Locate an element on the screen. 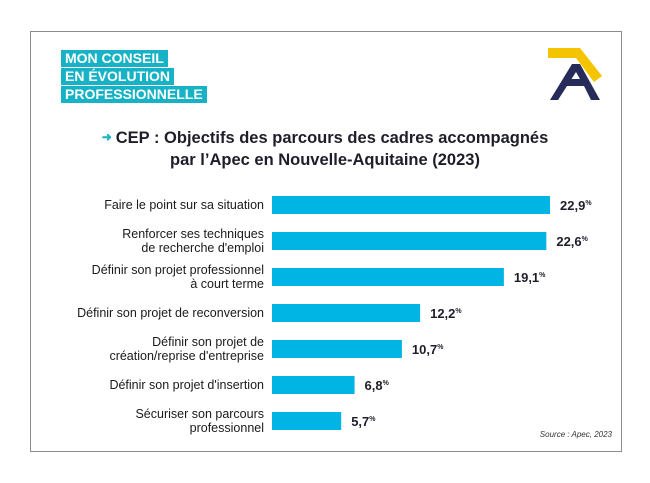 The width and height of the screenshot is (650, 483). value-label-3: 12,2% is located at coordinates (446, 313).